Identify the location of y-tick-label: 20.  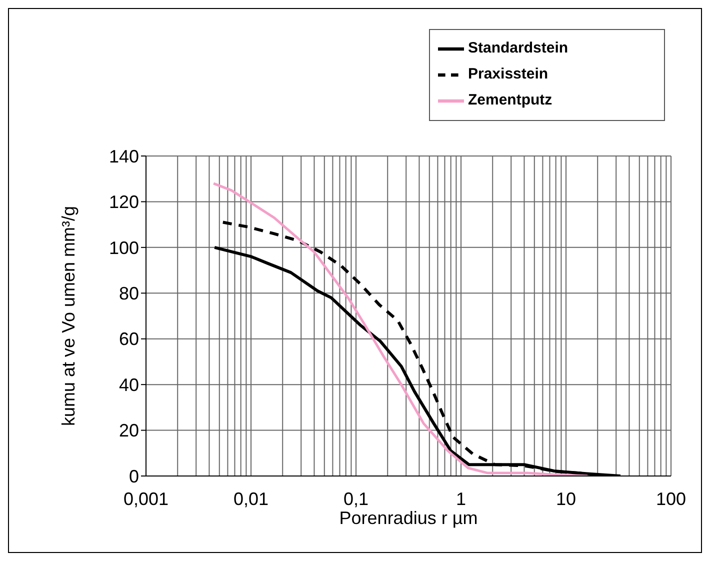
(128, 430).